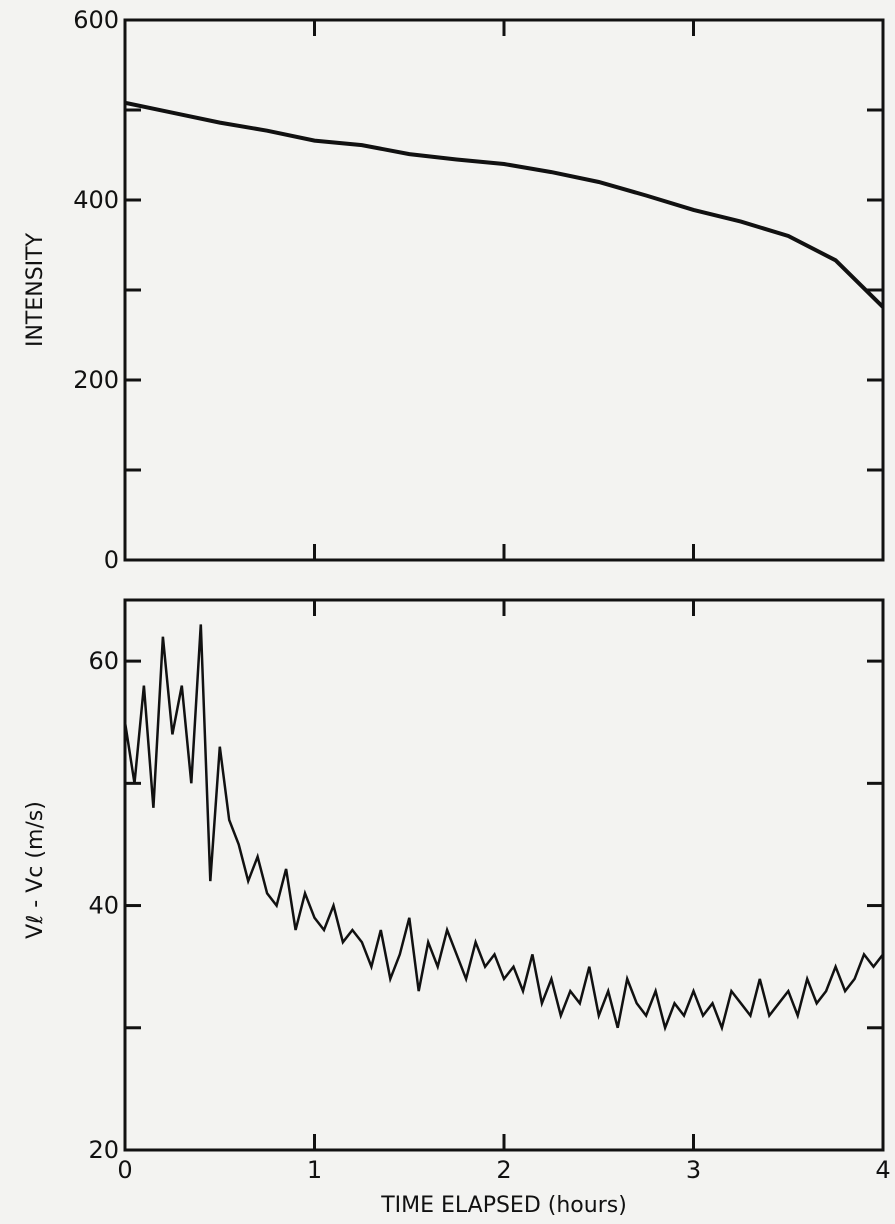 This screenshot has height=1224, width=895. What do you see at coordinates (504, 204) in the screenshot?
I see `intensity-series-line` at bounding box center [504, 204].